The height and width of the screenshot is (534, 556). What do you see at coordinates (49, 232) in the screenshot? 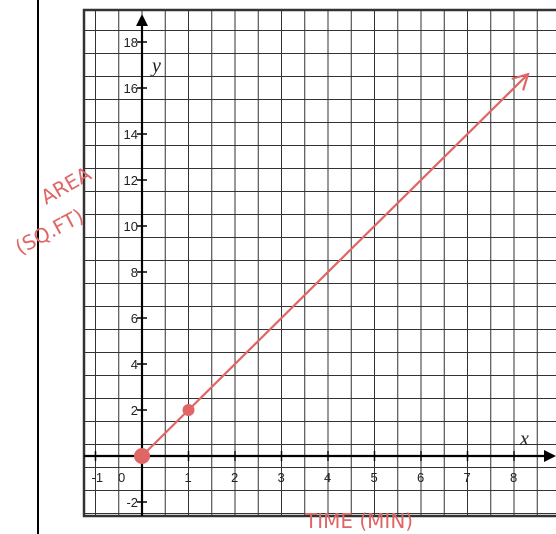
I see `annotation-ylabel-line2: (SQ.FT)` at bounding box center [49, 232].